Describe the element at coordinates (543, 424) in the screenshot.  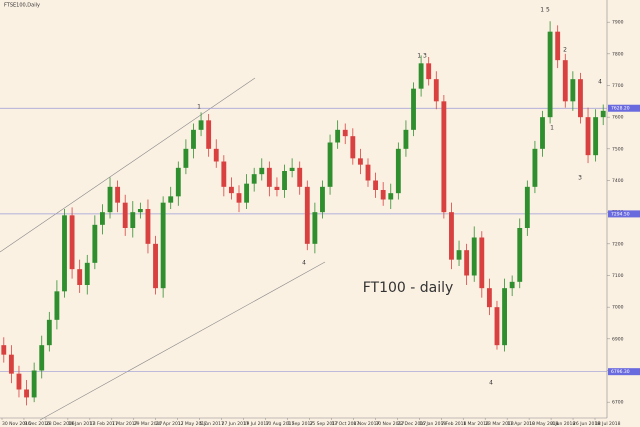
I see `x-tick-label: 10 May 2018` at that location.